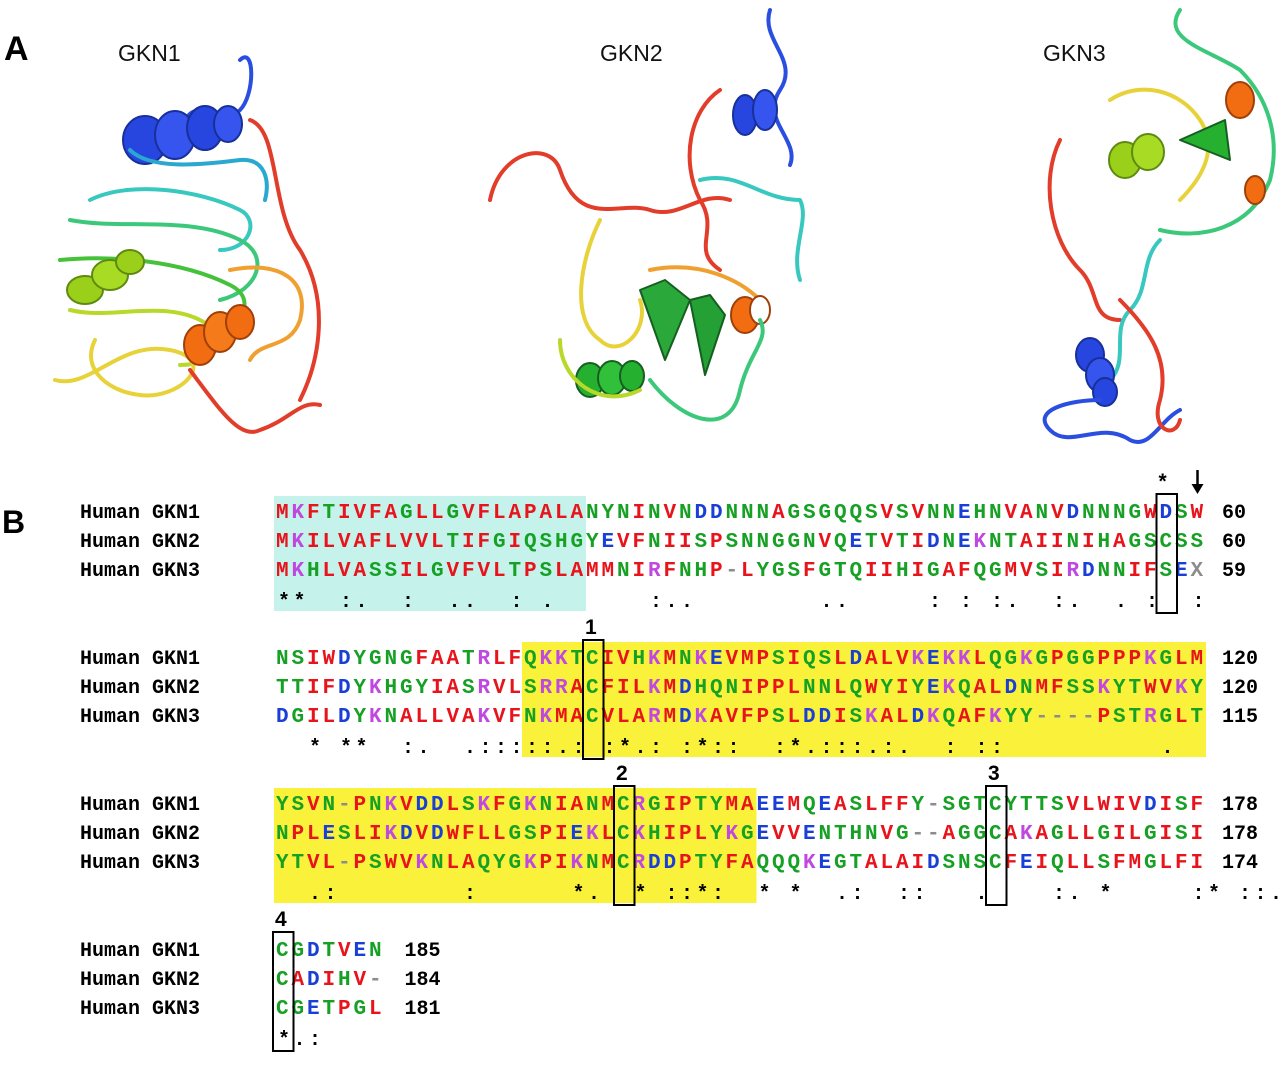  I want to click on sequence-end-position: 115, so click(1240, 717).